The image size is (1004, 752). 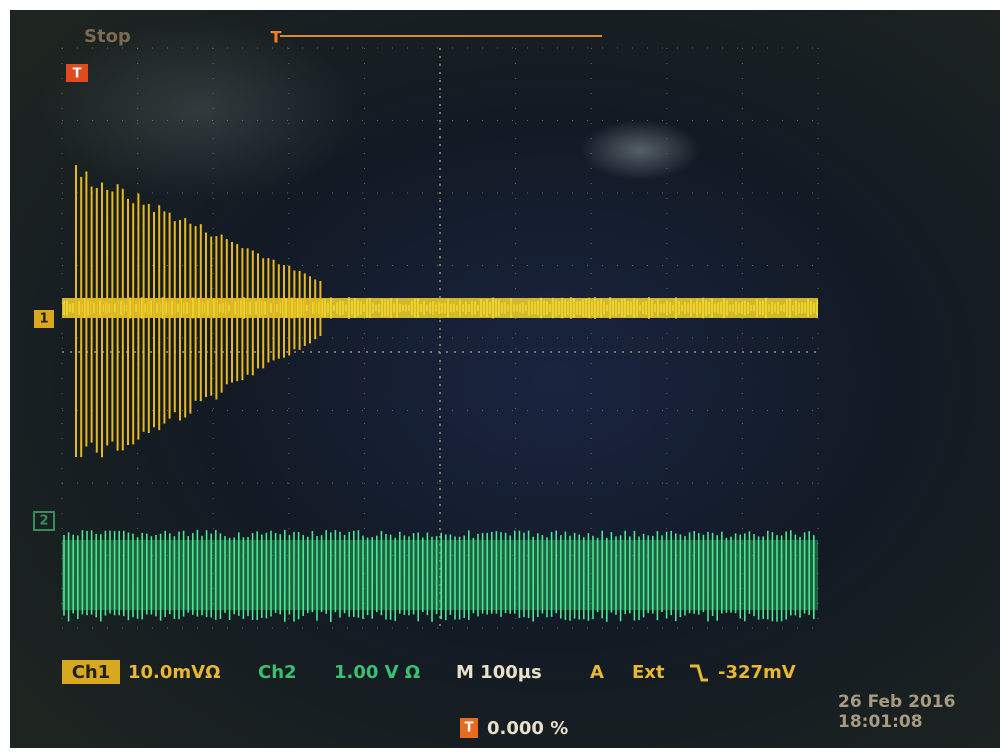 I want to click on acquire-mode: A, so click(x=597, y=672).